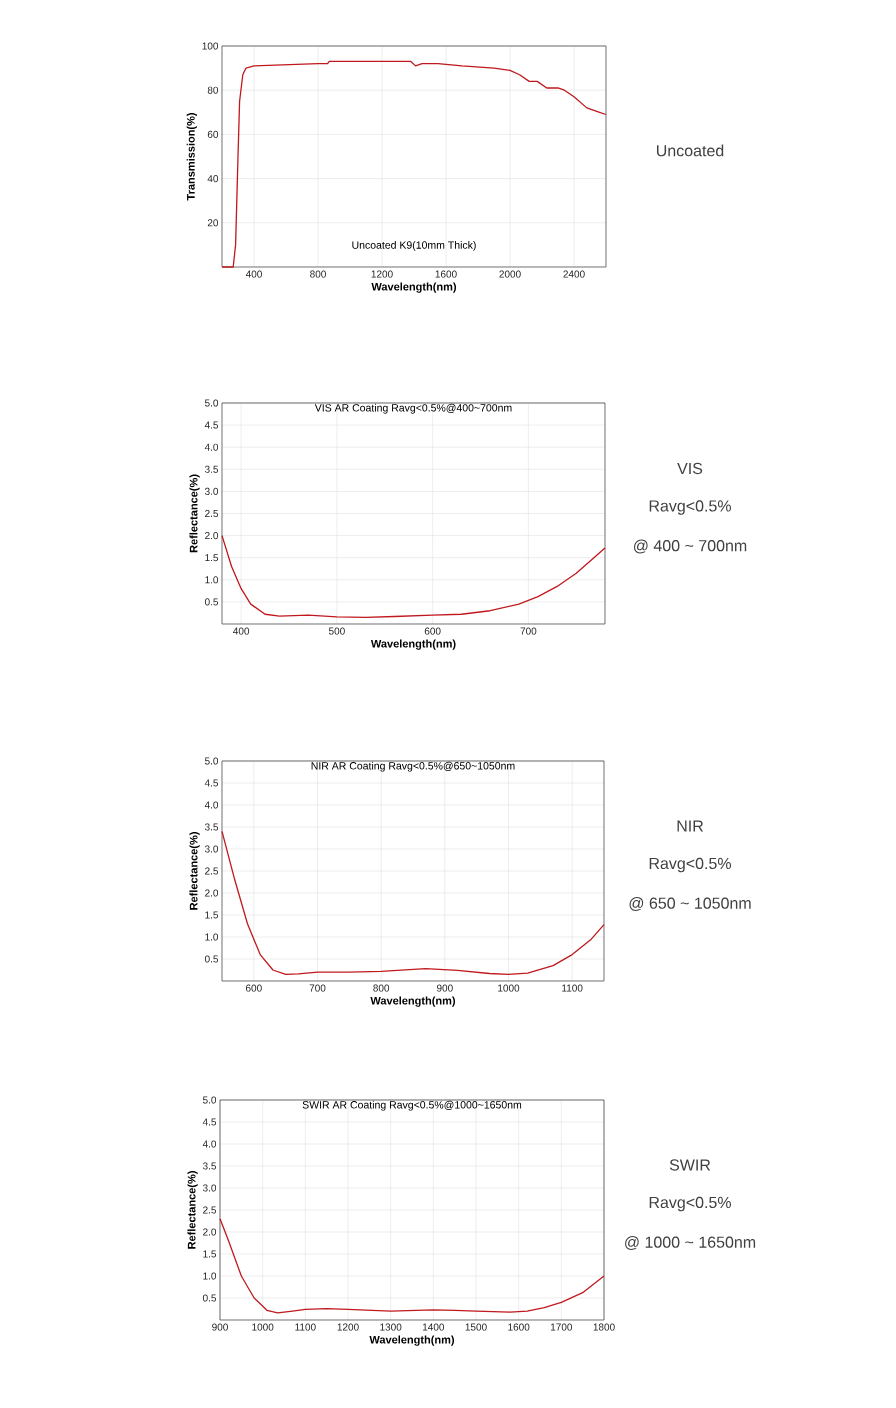 Image resolution: width=896 pixels, height=1408 pixels. I want to click on text: @ 1000 ~ 1650nm, so click(690, 1243).